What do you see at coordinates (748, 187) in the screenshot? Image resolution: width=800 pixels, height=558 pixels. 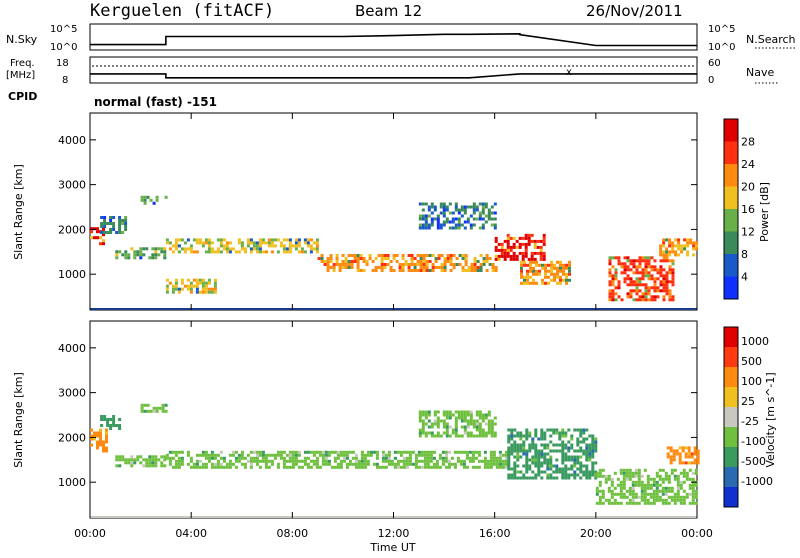 I see `colorbar-tick-label: 20` at bounding box center [748, 187].